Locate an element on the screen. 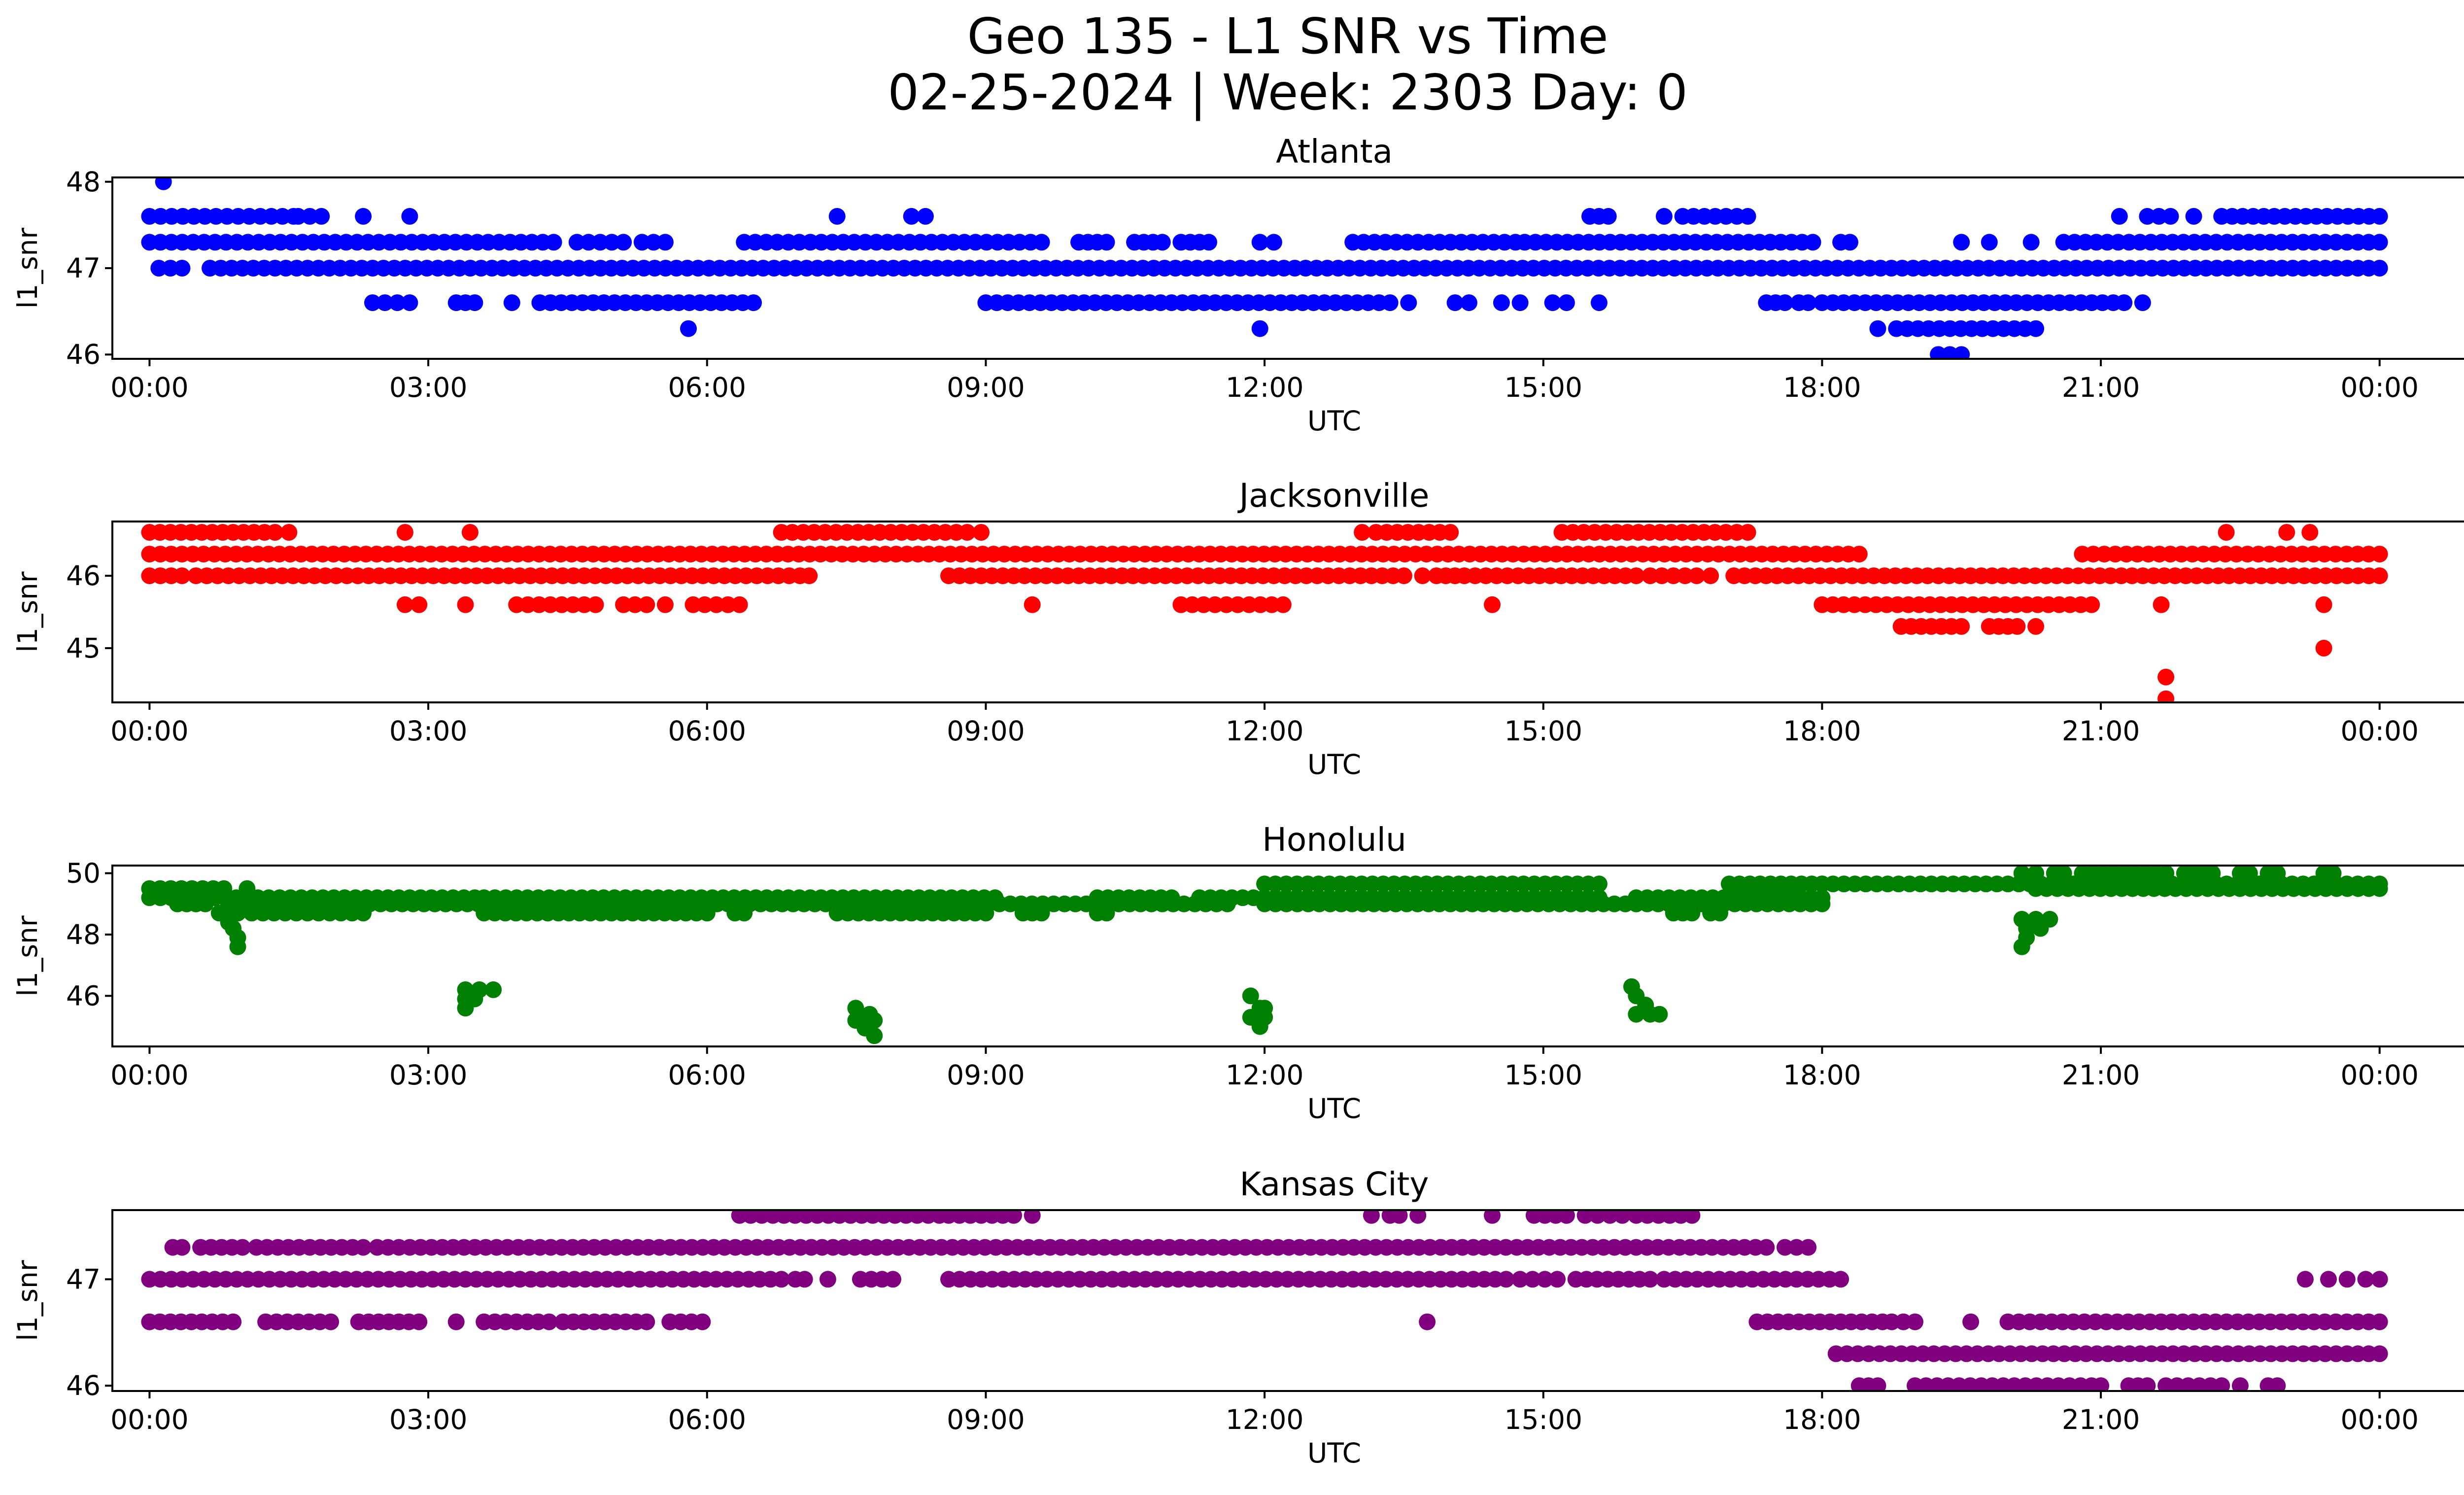 This screenshot has width=2464, height=1495. y-axis-label: l1_snr is located at coordinates (27, 1300).